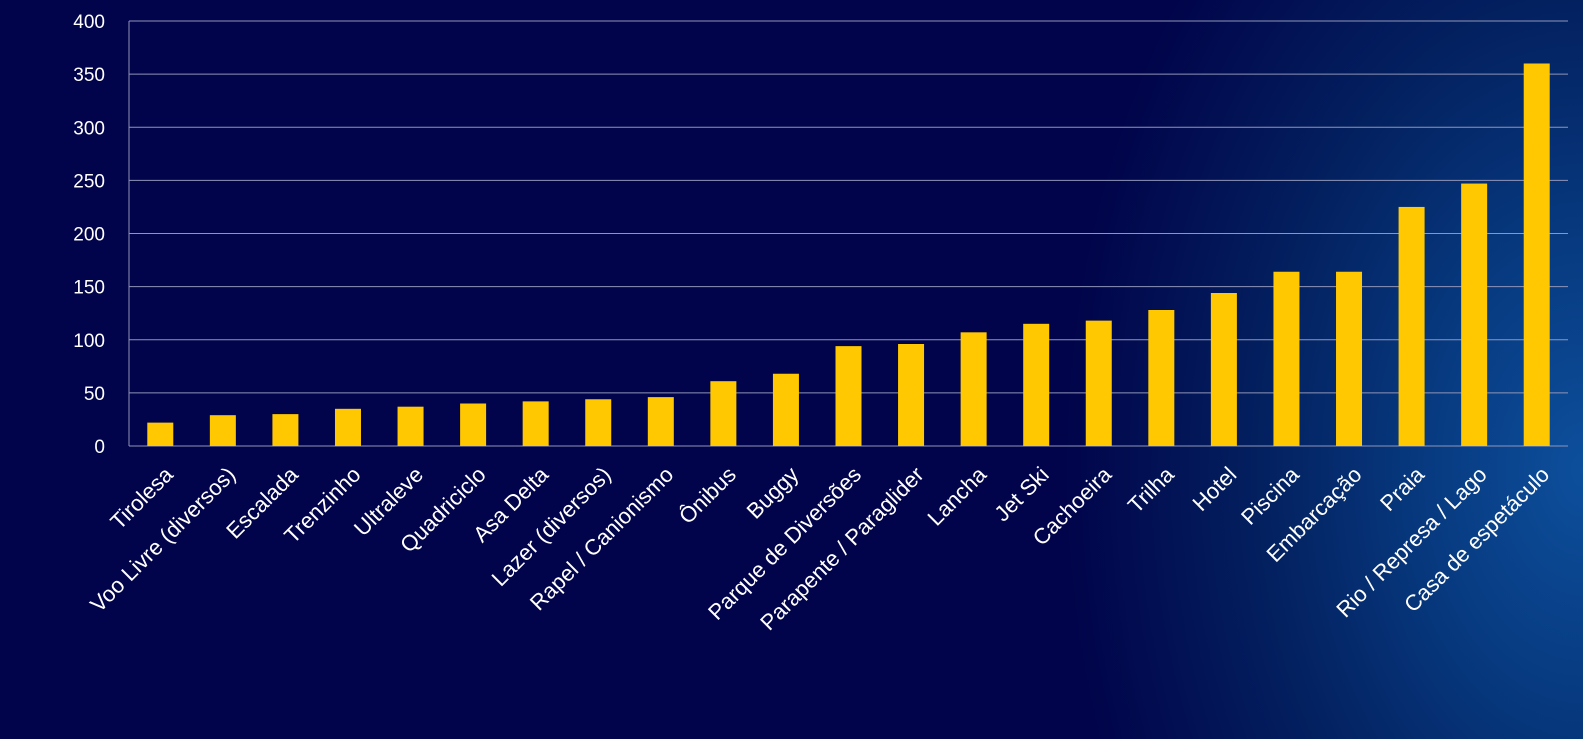  What do you see at coordinates (707, 495) in the screenshot?
I see `x-category-label: Ônibus` at bounding box center [707, 495].